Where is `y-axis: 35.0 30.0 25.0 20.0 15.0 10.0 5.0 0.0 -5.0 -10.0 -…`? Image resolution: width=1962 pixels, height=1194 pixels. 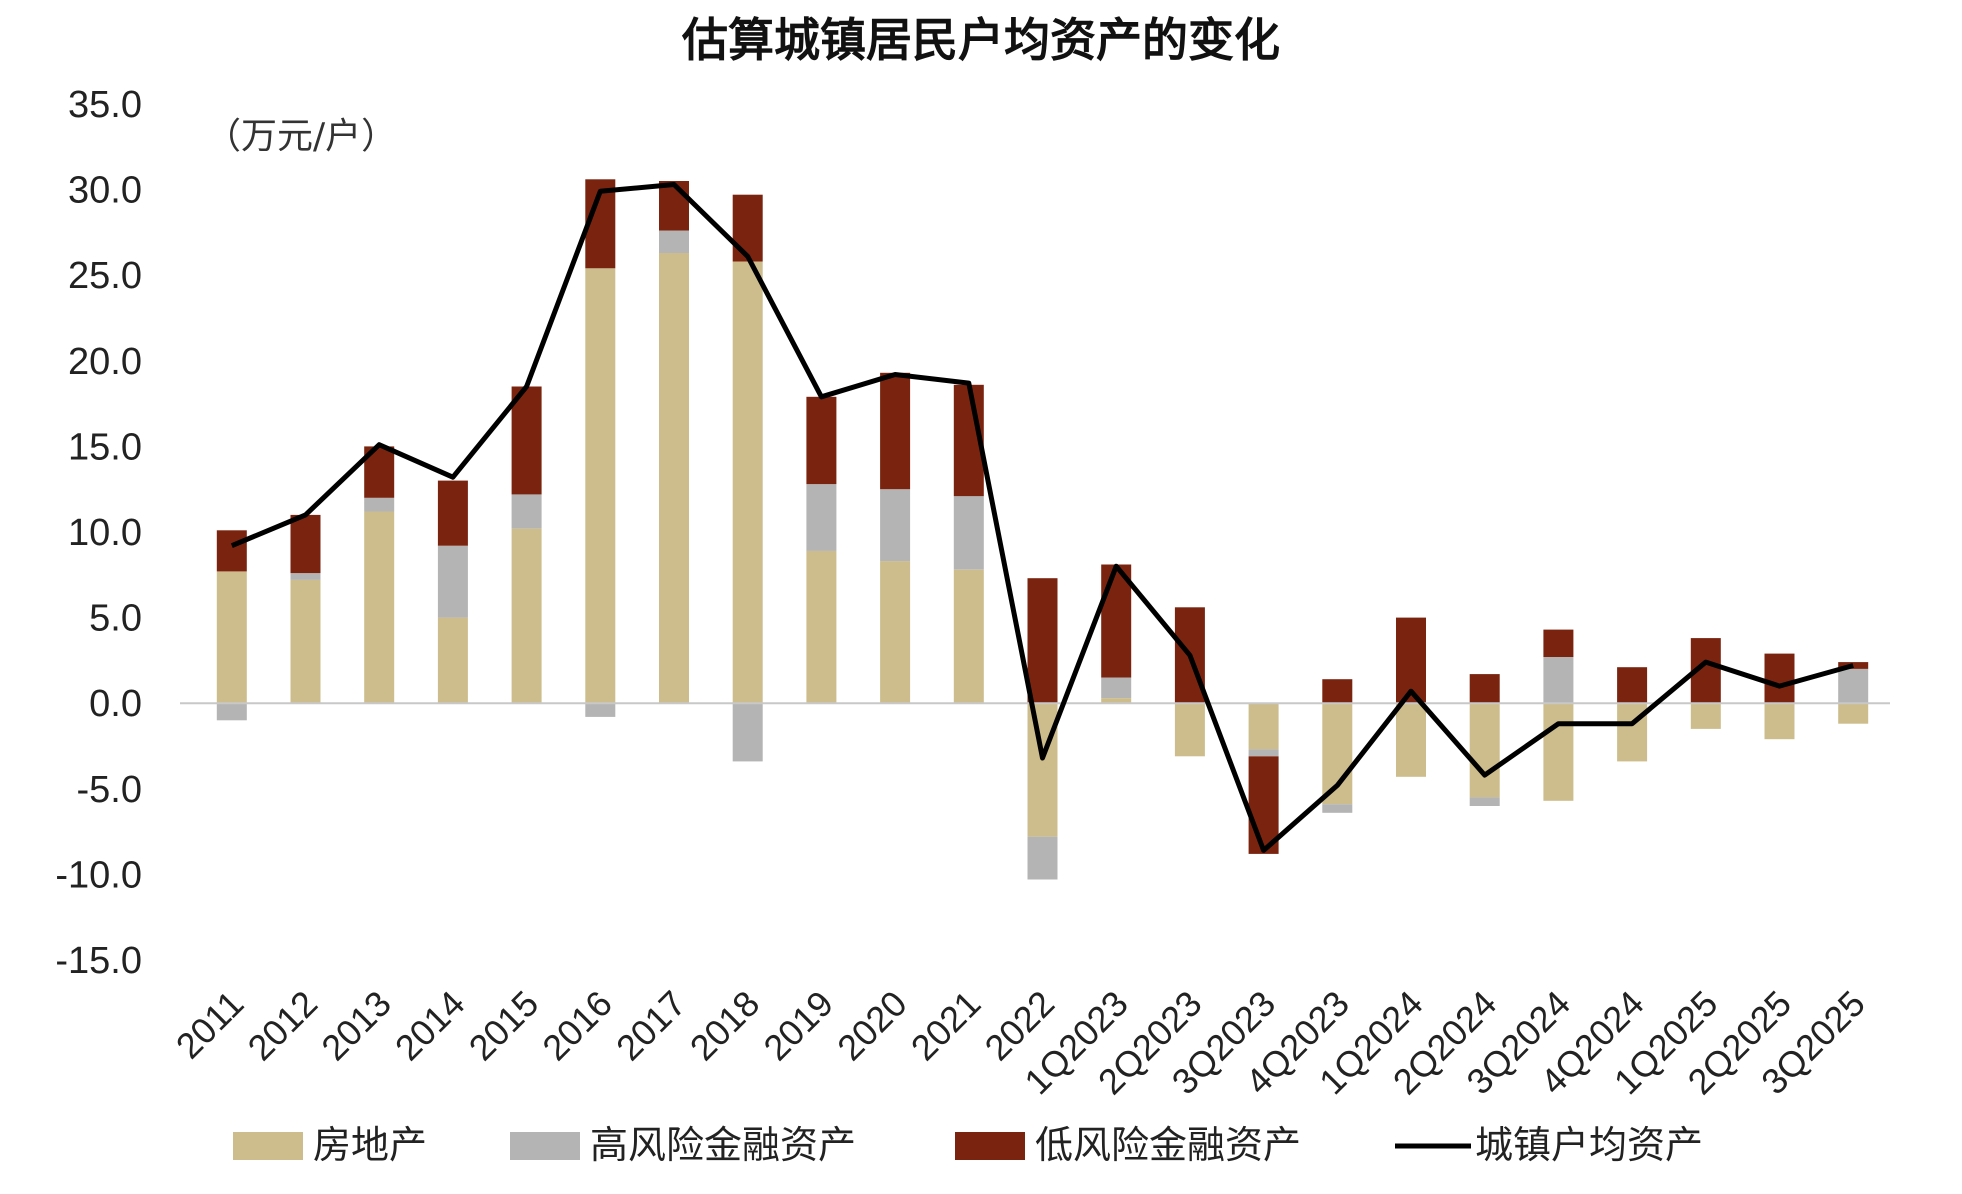
y-axis: 35.0 30.0 25.0 20.0 15.0 10.0 5.0 0.0 -5.0 -10.0 -… is located at coordinates (98, 533).